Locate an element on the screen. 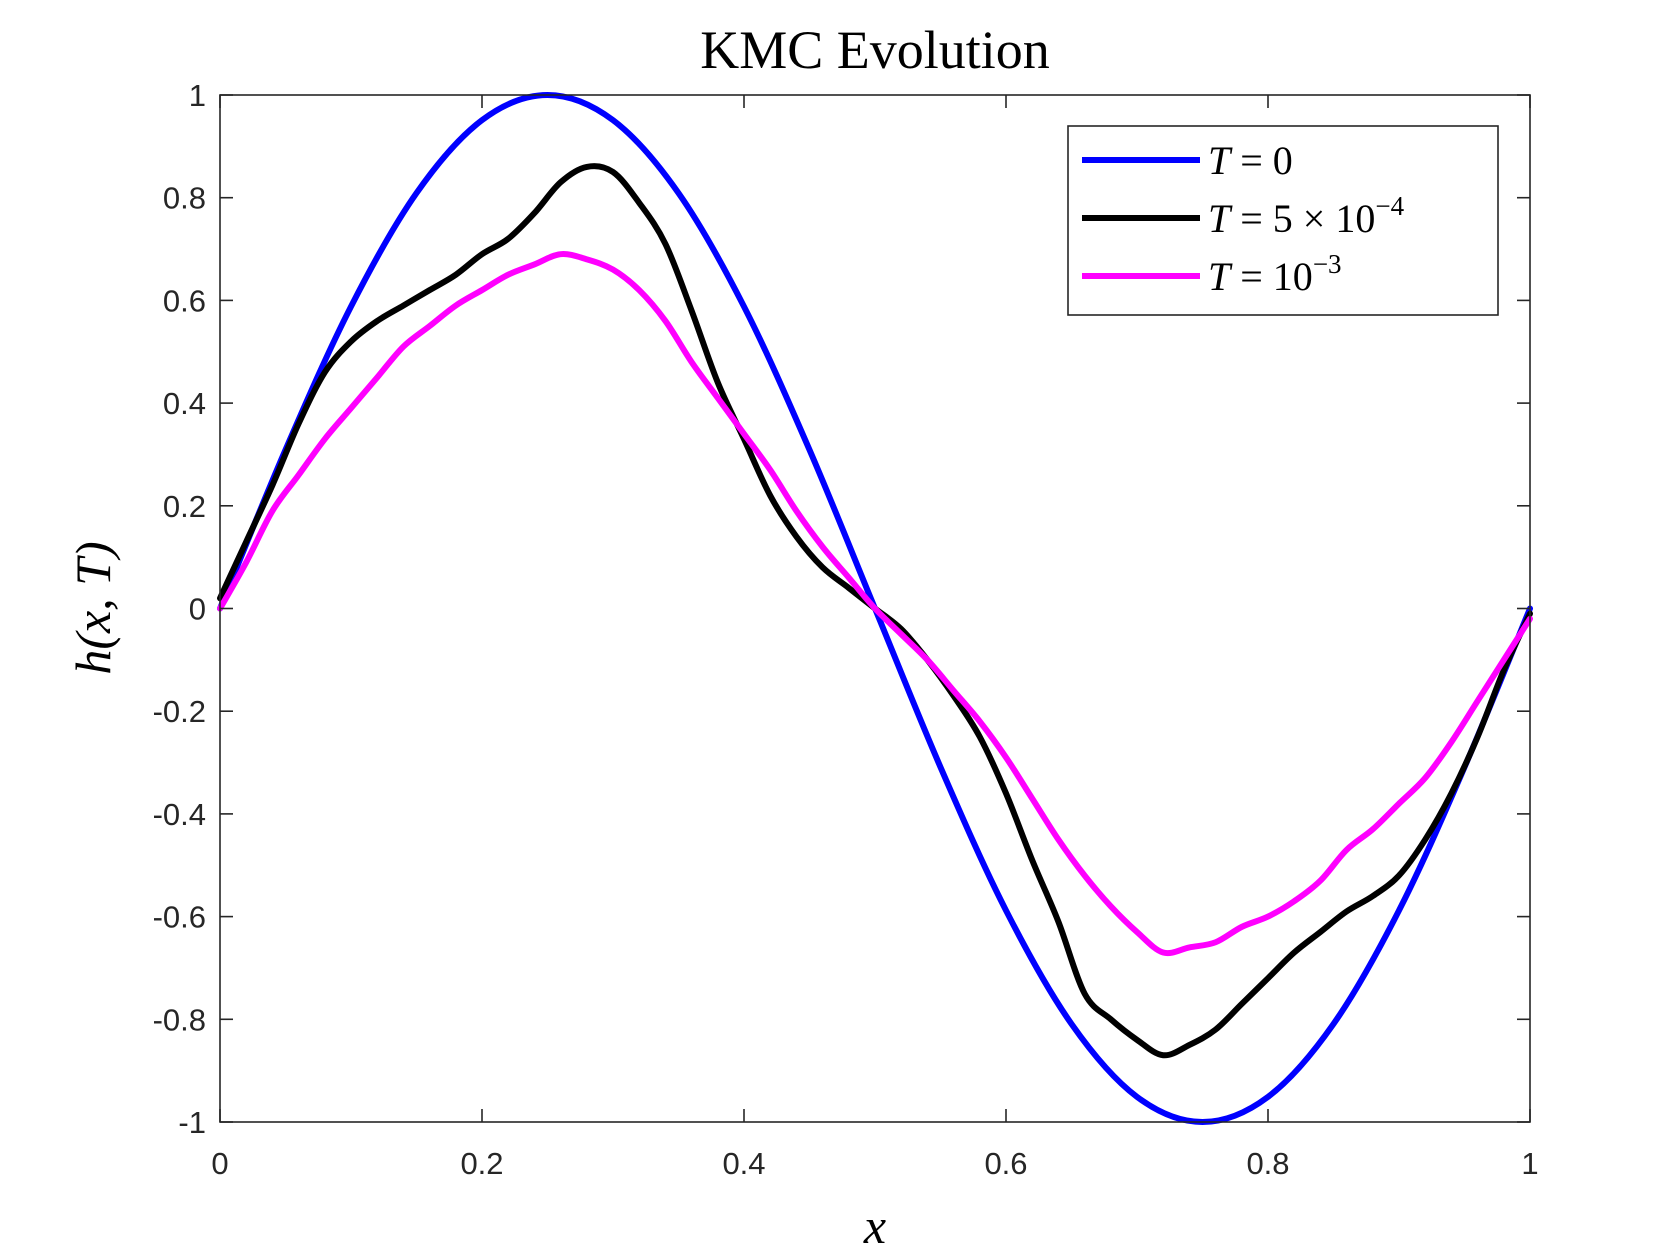 This screenshot has height=1260, width=1680. y-tick-label: -0.6 is located at coordinates (179, 917).